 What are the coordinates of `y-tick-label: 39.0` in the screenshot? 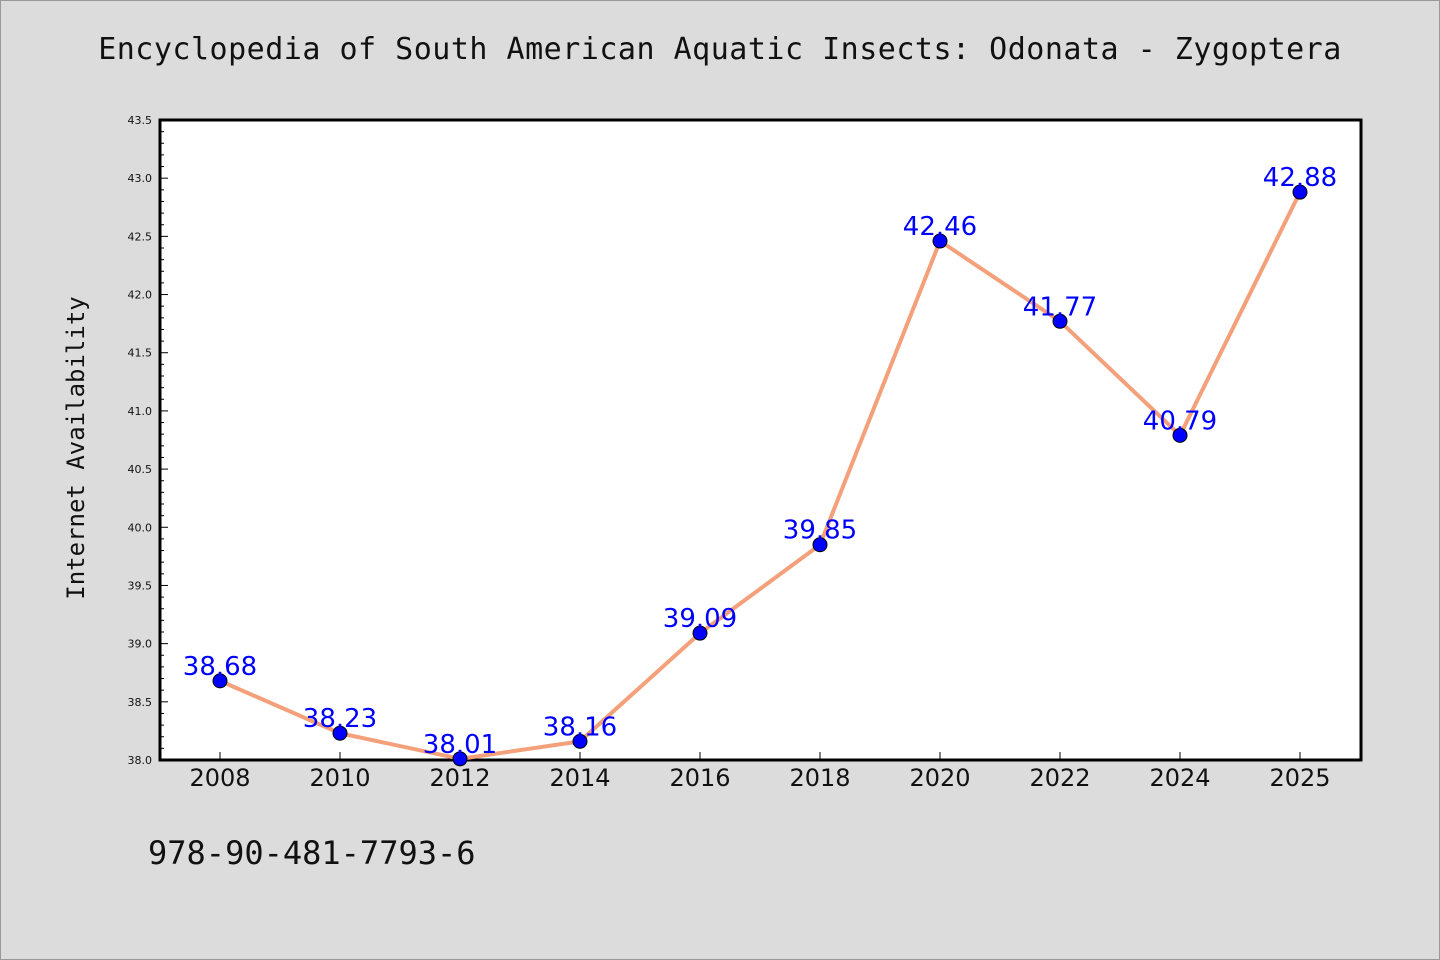 It's located at (140, 644).